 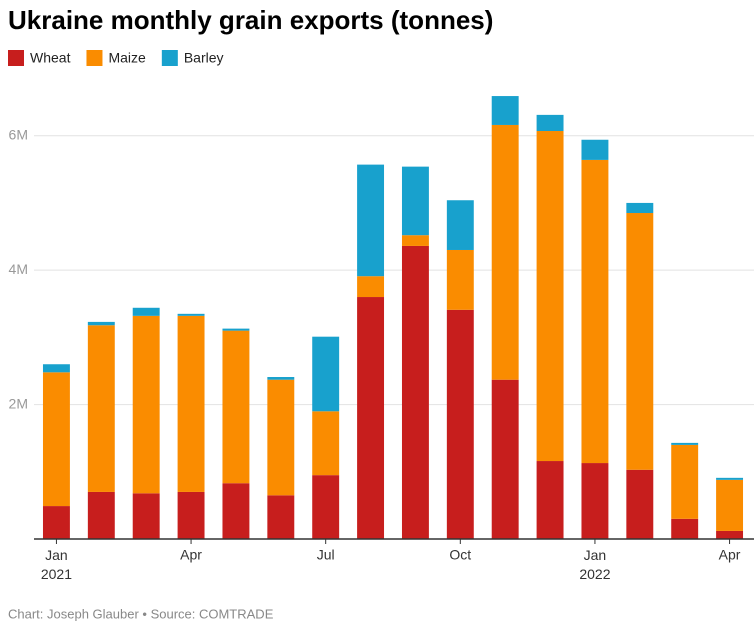 I want to click on y-tick-label: 4M, so click(x=18, y=269).